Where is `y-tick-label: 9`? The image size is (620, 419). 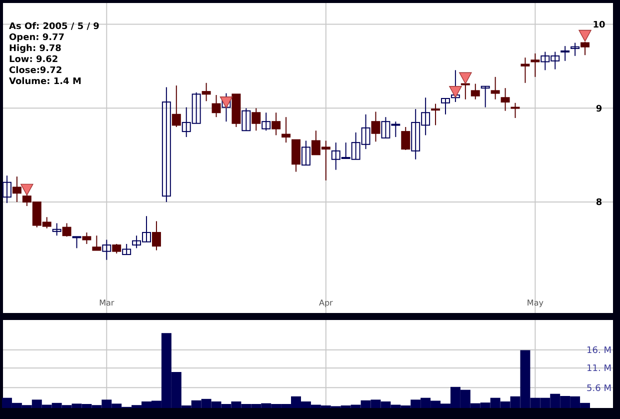
y-tick-label: 9 is located at coordinates (599, 109).